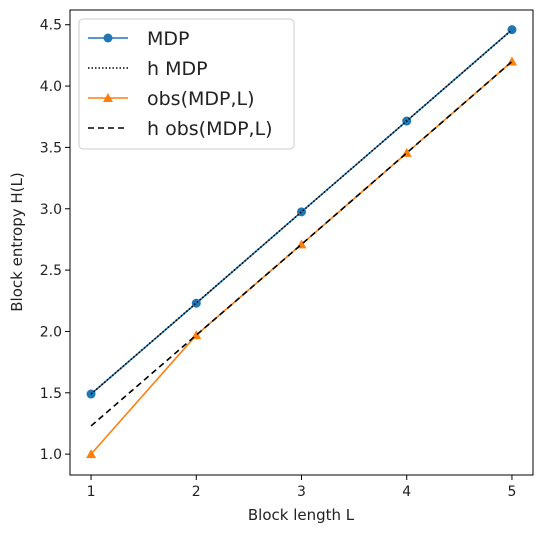 Image resolution: width=544 pixels, height=533 pixels. What do you see at coordinates (301, 515) in the screenshot?
I see `x-axis-title: Block length L` at bounding box center [301, 515].